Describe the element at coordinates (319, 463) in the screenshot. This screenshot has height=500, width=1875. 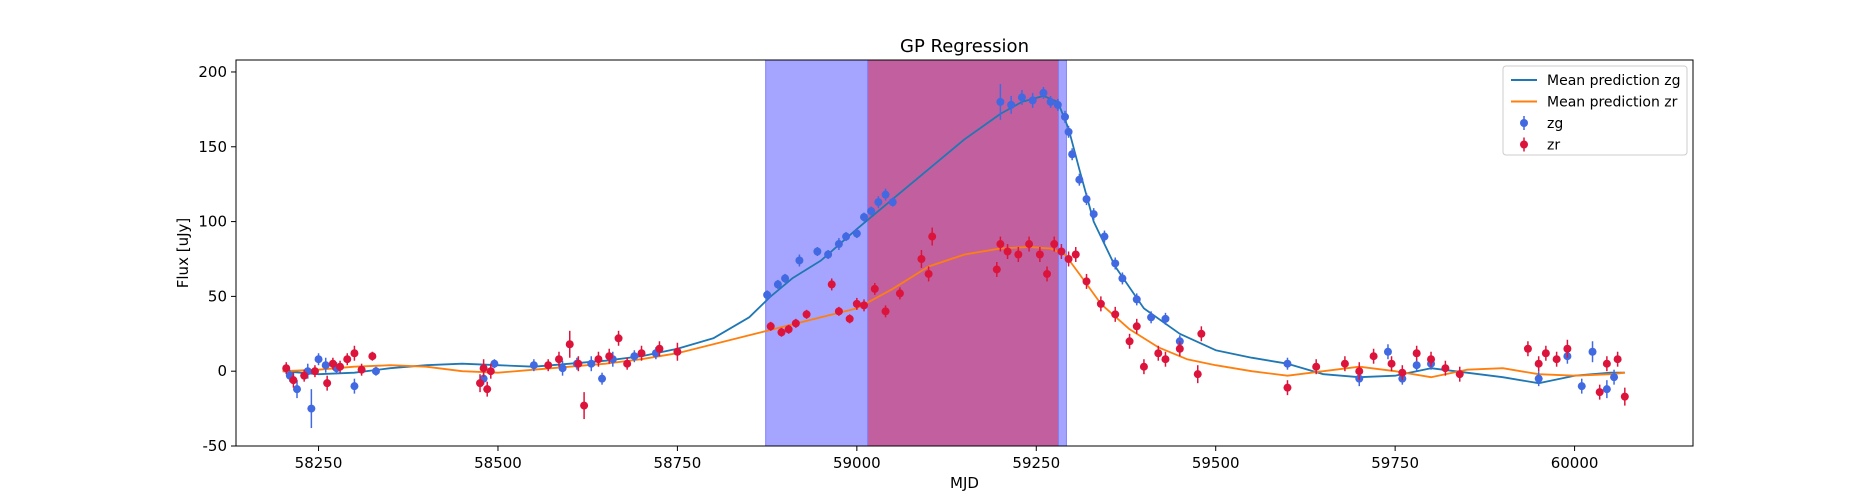
I see `x-tick-label: 58250` at that location.